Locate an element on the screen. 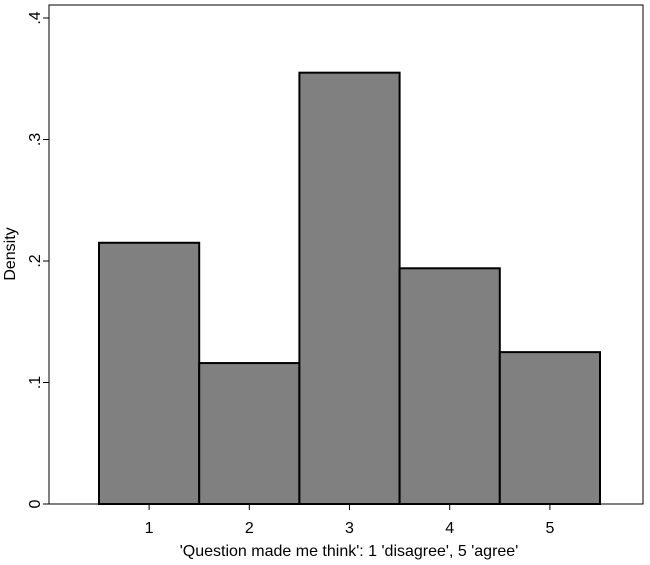  y-tick-label: .1 is located at coordinates (35, 382).